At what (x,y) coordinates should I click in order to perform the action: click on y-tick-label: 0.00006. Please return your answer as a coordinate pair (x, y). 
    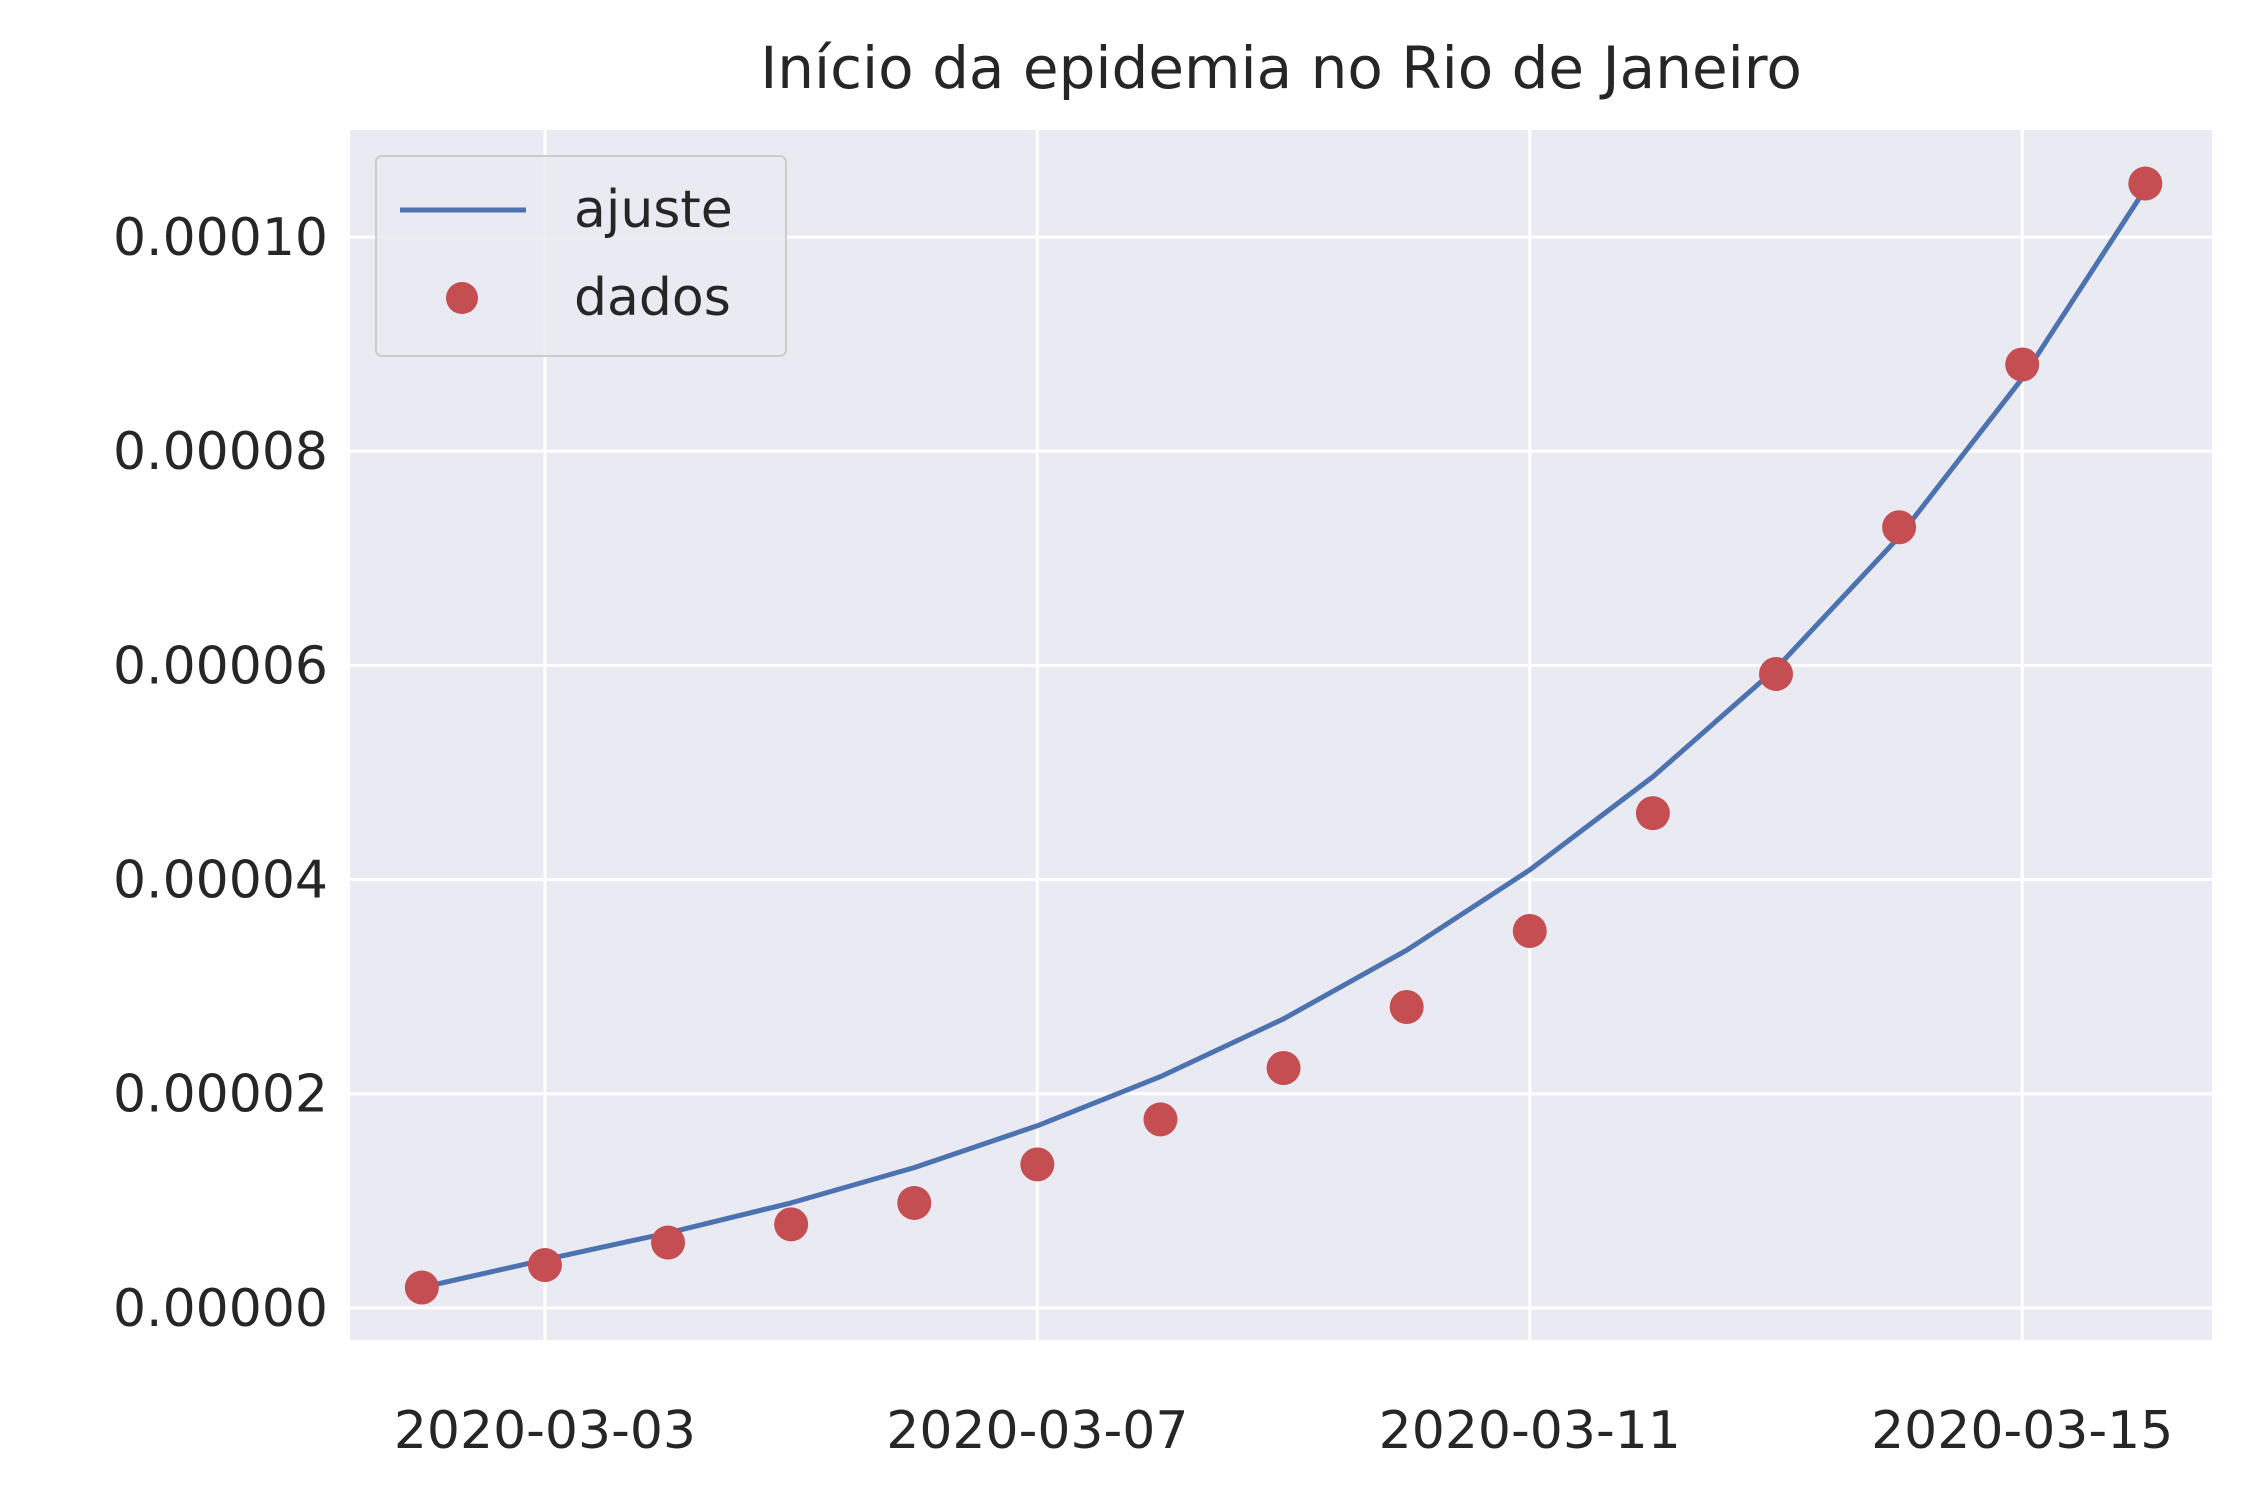
    Looking at the image, I should click on (220, 666).